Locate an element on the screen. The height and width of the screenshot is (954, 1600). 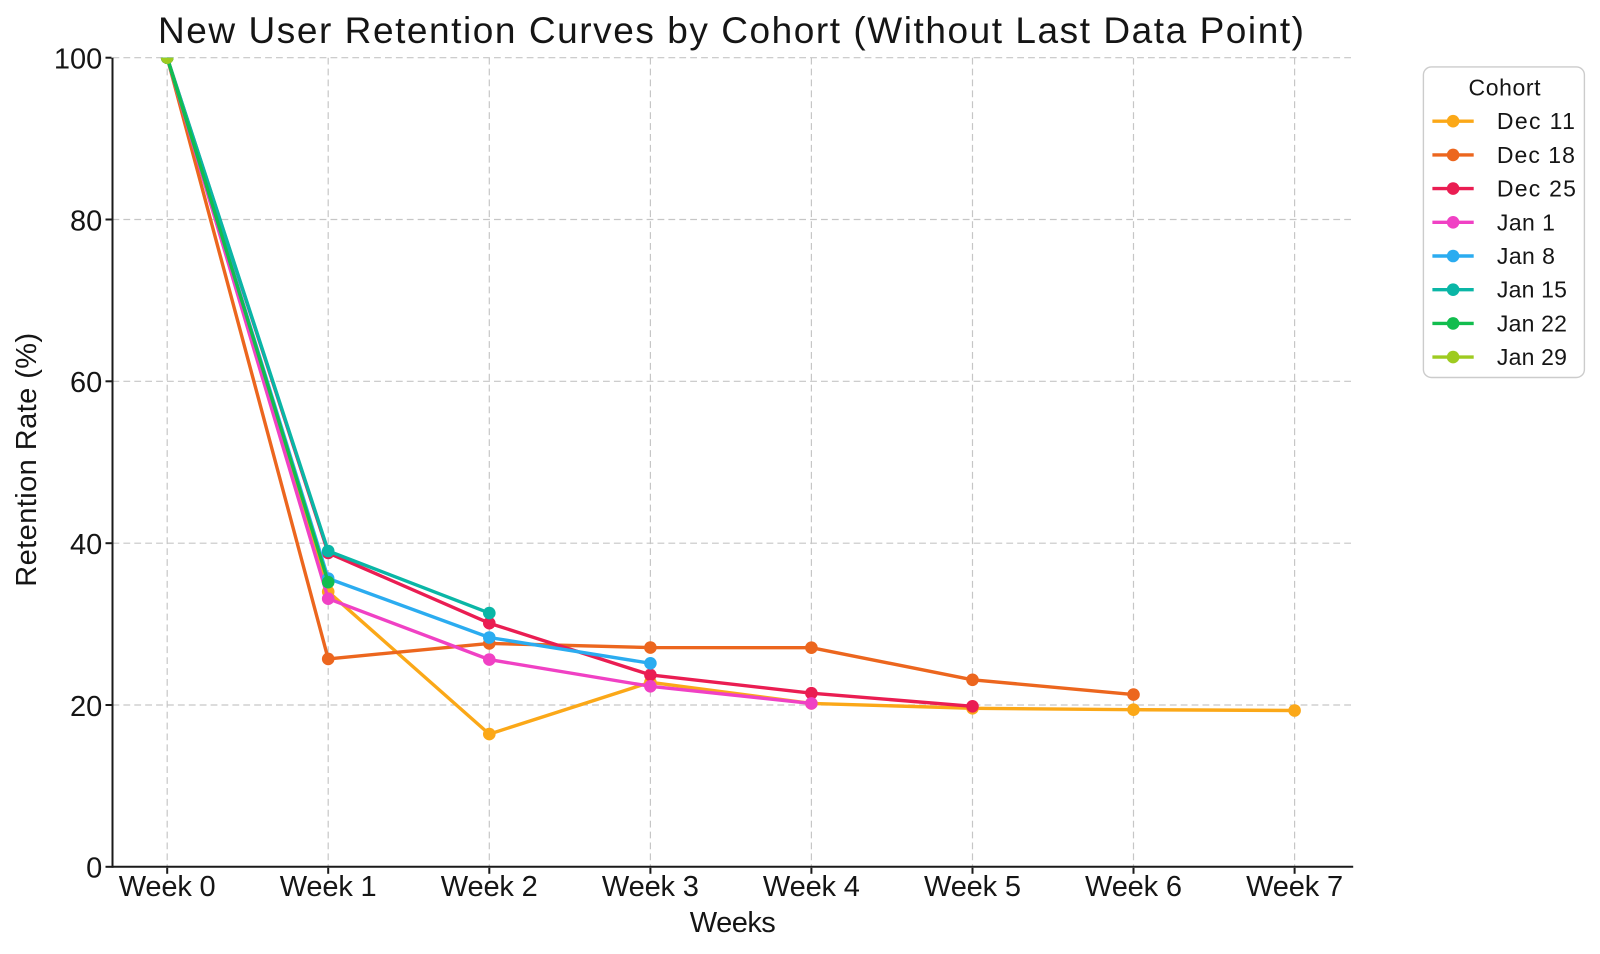
svg-text: Week 6 is located at coordinates (1133, 887).